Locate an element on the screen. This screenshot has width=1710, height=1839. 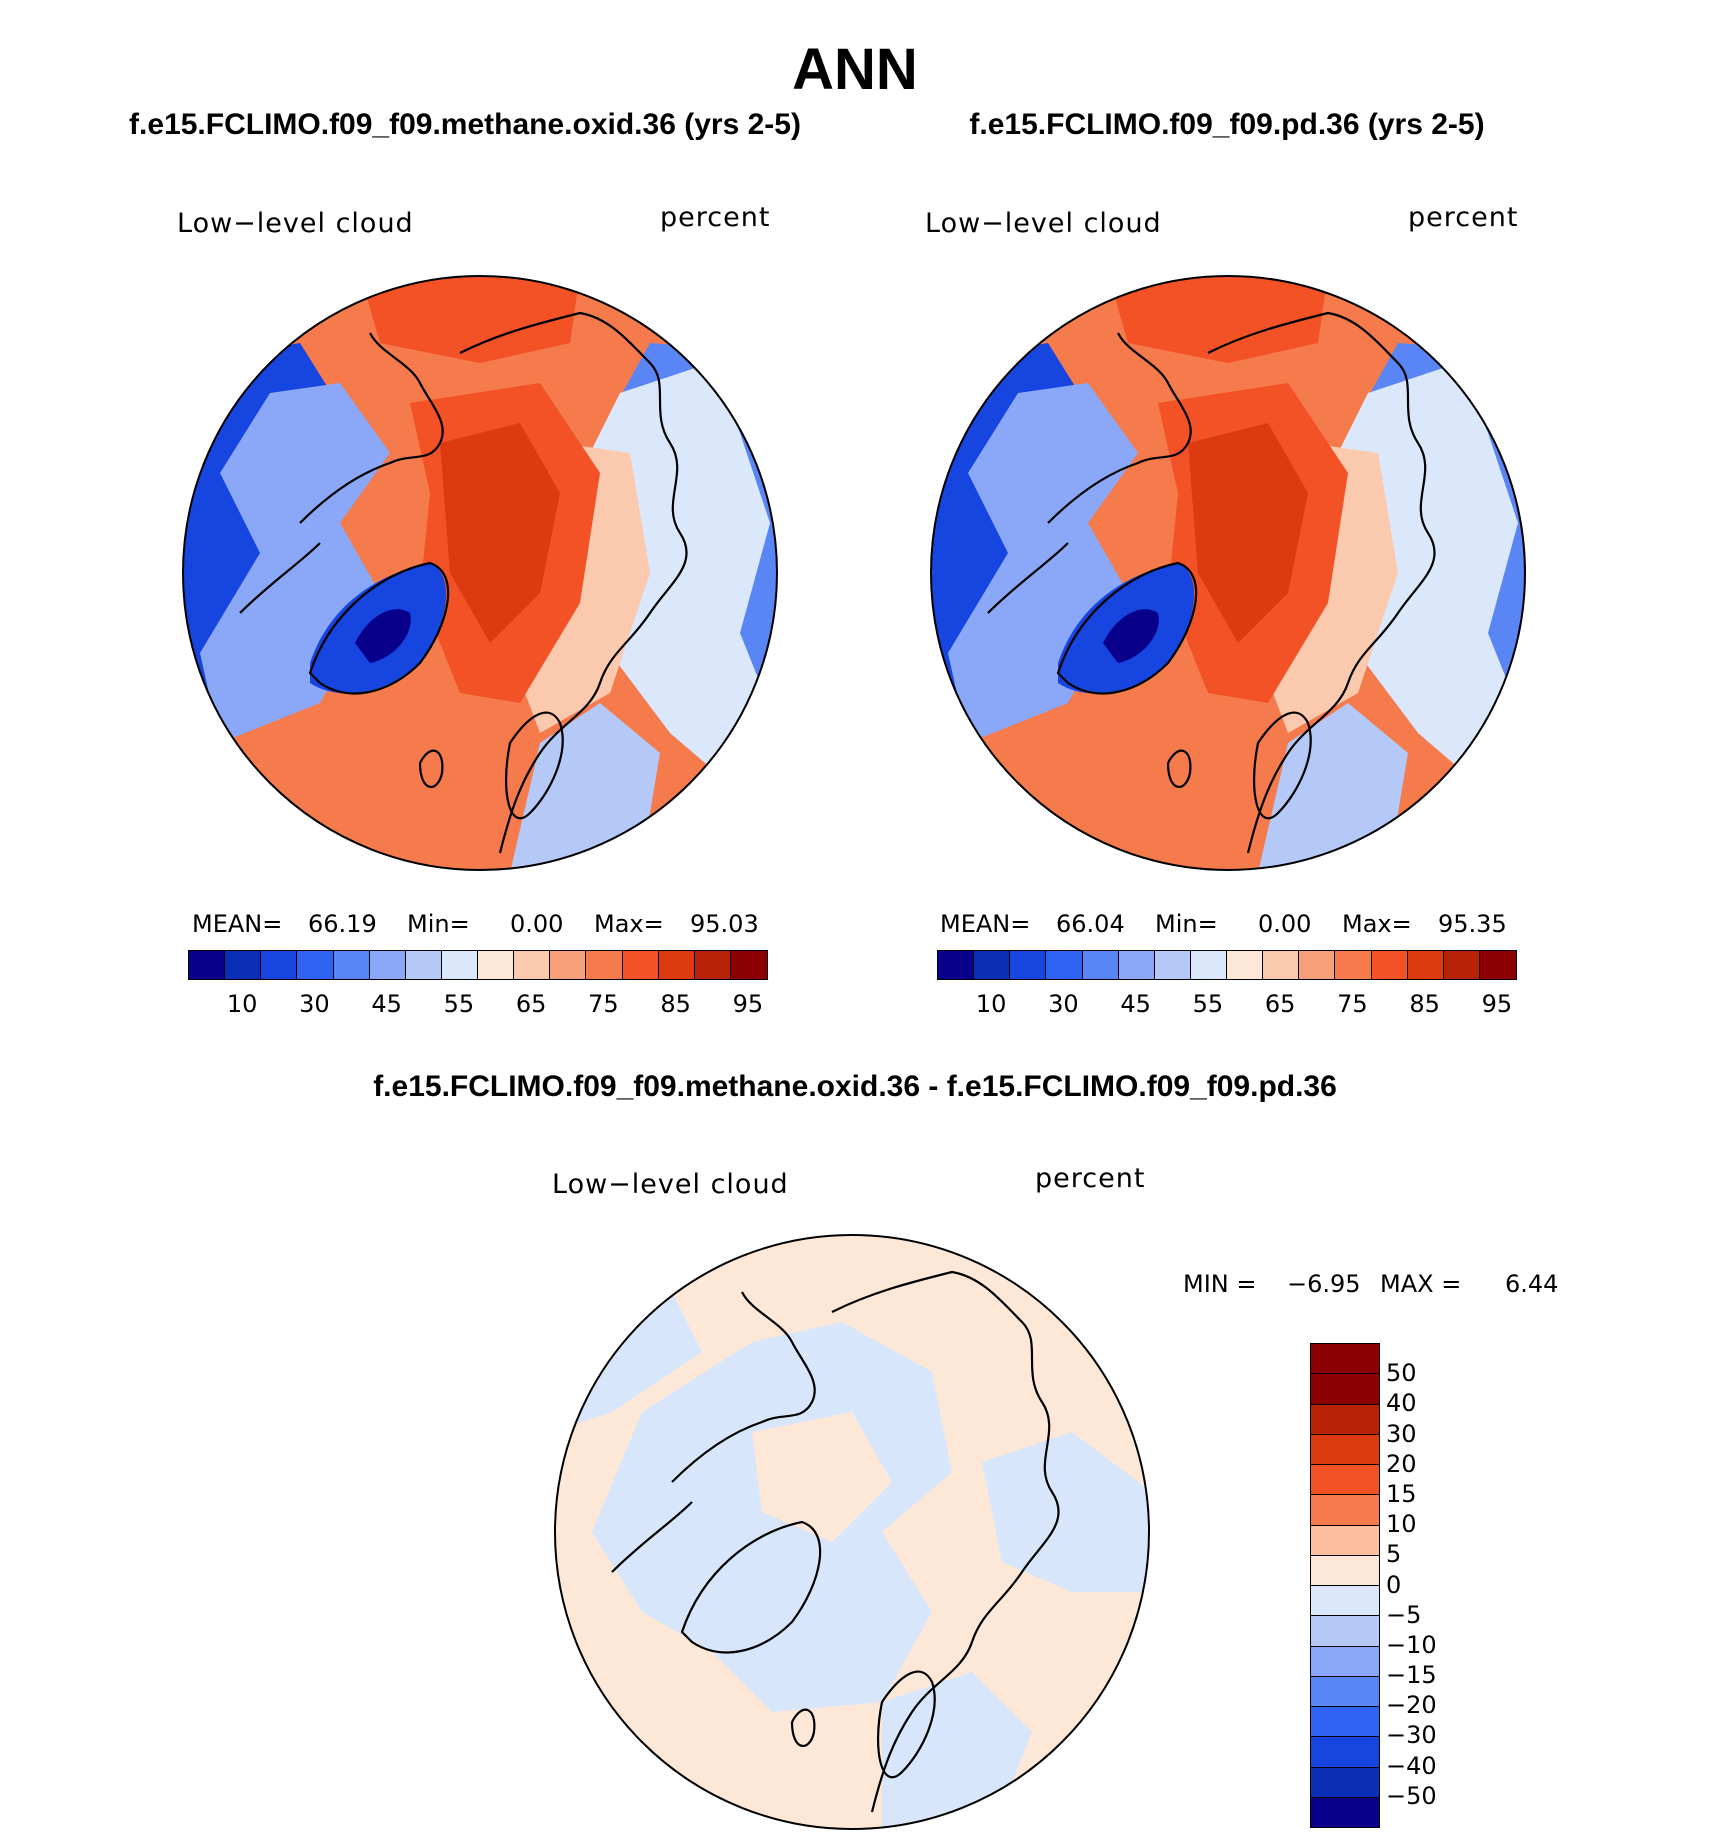
figure-title: ANN is located at coordinates (855, 69).